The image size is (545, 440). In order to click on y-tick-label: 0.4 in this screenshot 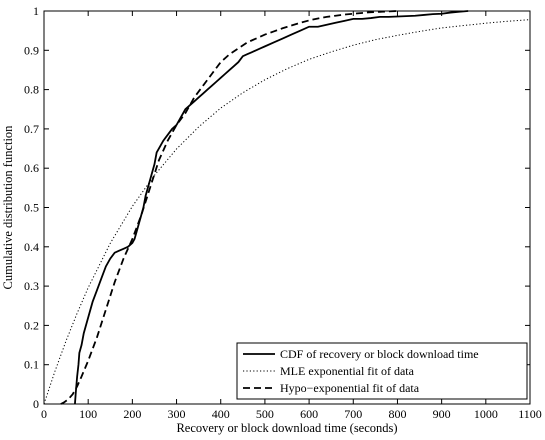, I will do `click(31, 247)`.